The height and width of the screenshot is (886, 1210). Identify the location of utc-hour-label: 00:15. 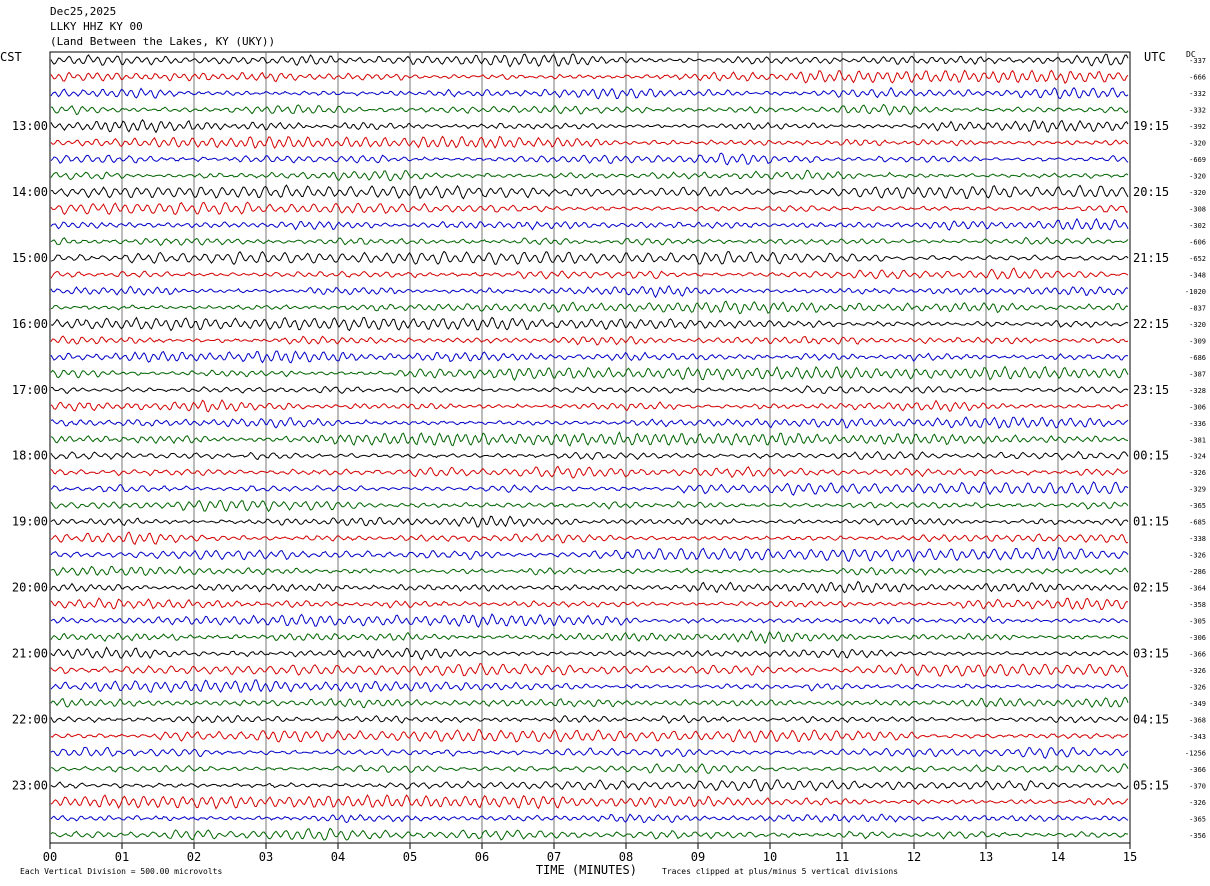
(1151, 456).